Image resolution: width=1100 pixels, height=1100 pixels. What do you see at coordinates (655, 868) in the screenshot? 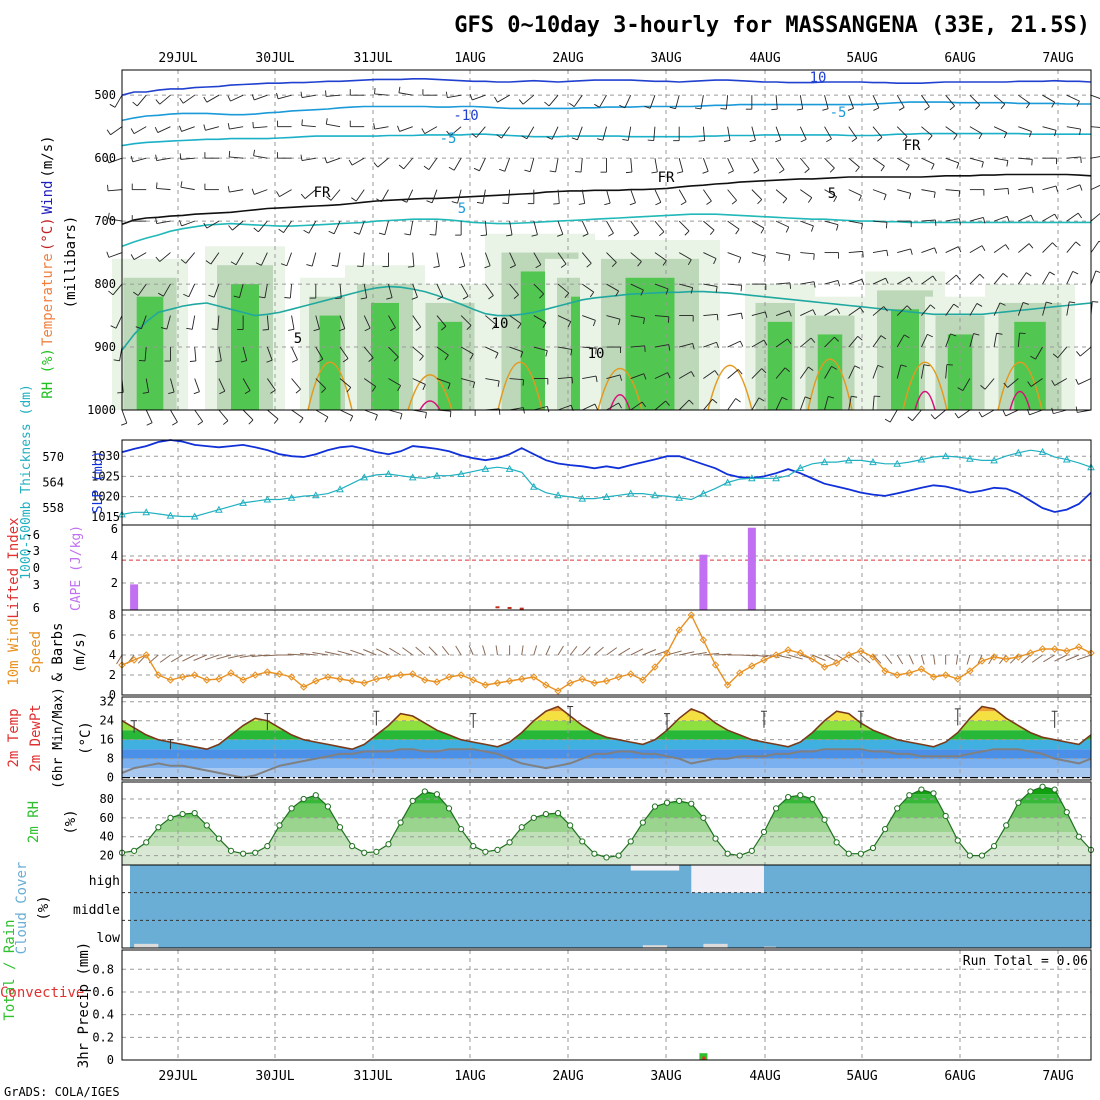
I see `cloud-high-gap` at bounding box center [655, 868].